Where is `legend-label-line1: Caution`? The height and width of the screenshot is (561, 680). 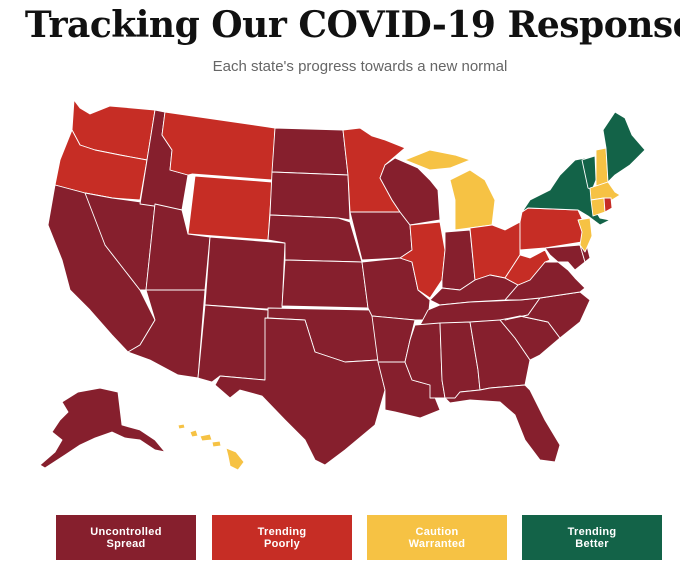 legend-label-line1: Caution is located at coordinates (437, 531).